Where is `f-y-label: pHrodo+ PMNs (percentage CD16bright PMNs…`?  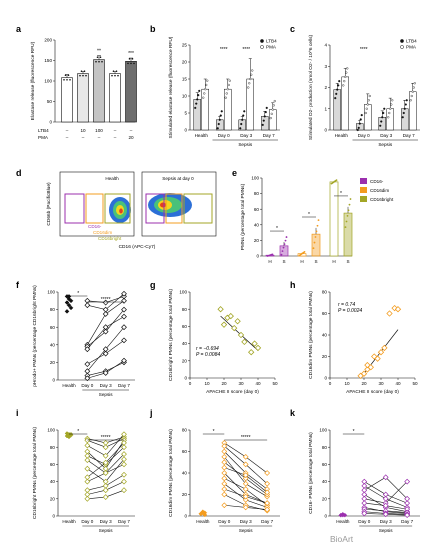 f-y-label: pHrodo+ PMNs (percentage CD16bright PMNs… is located at coordinates (35, 336).